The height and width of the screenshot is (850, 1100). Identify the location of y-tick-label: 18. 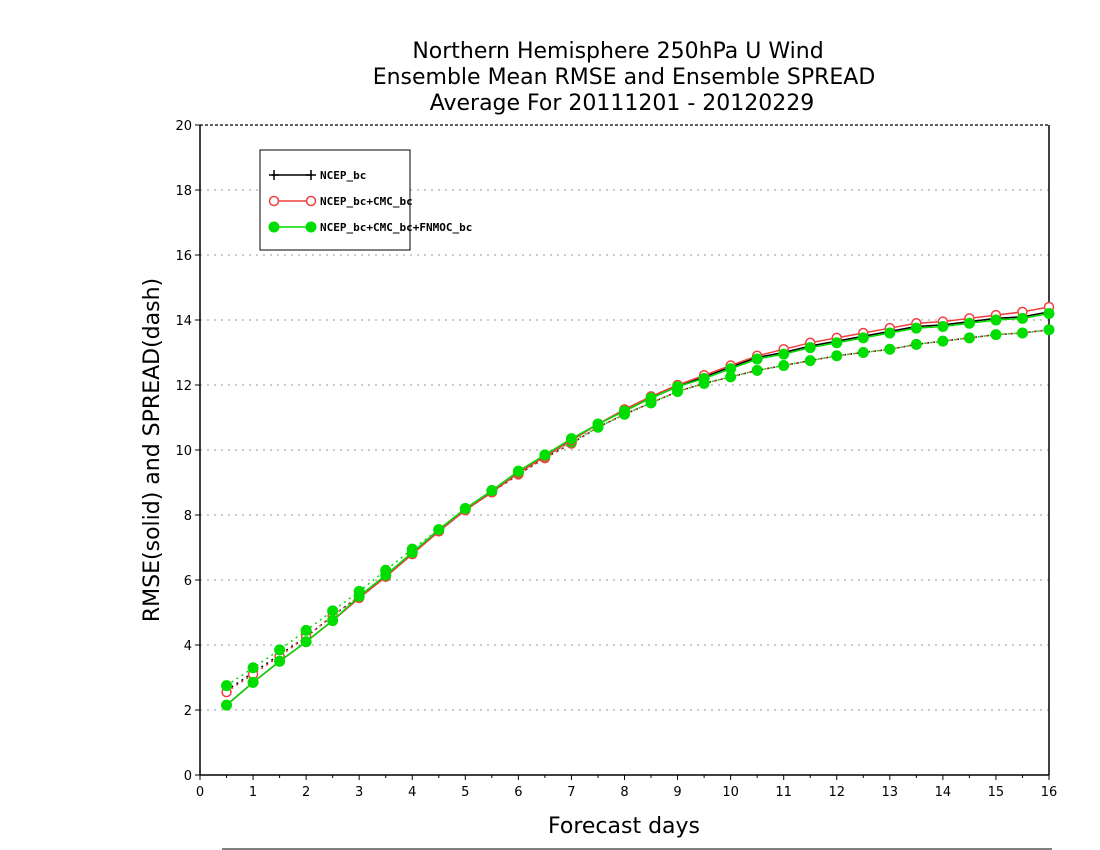
(183, 191).